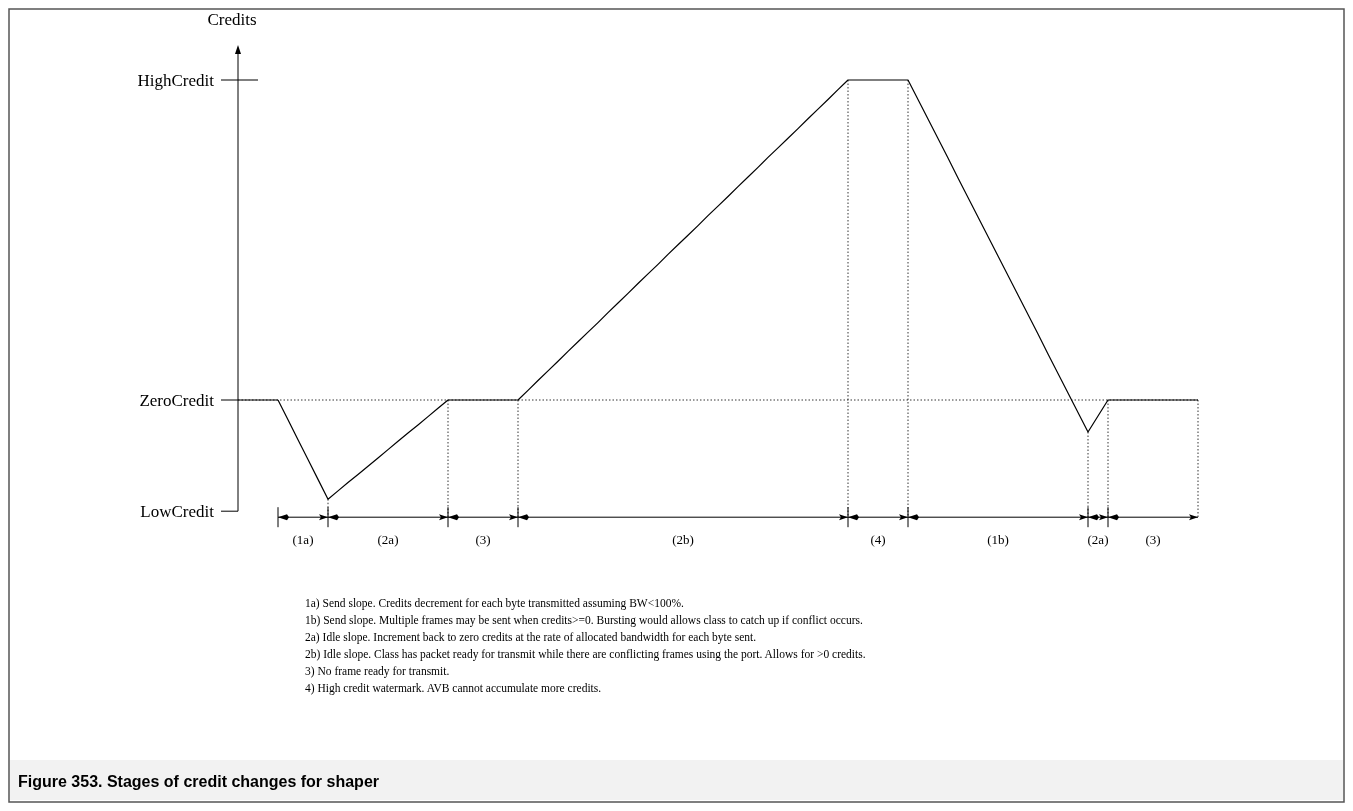  Describe the element at coordinates (998, 540) in the screenshot. I see `text: (1b)` at that location.